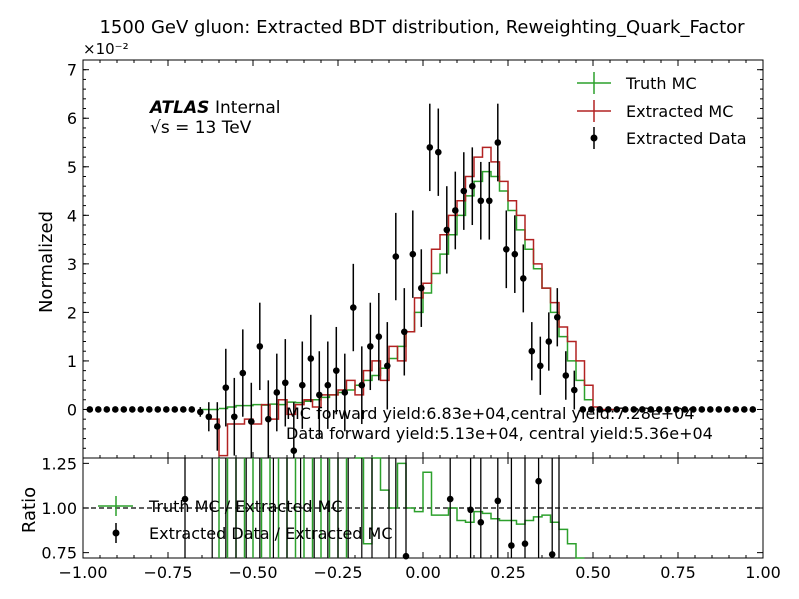 This screenshot has width=799, height=599. Describe the element at coordinates (46, 262) in the screenshot. I see `top-y-axis-label: Normalized` at that location.